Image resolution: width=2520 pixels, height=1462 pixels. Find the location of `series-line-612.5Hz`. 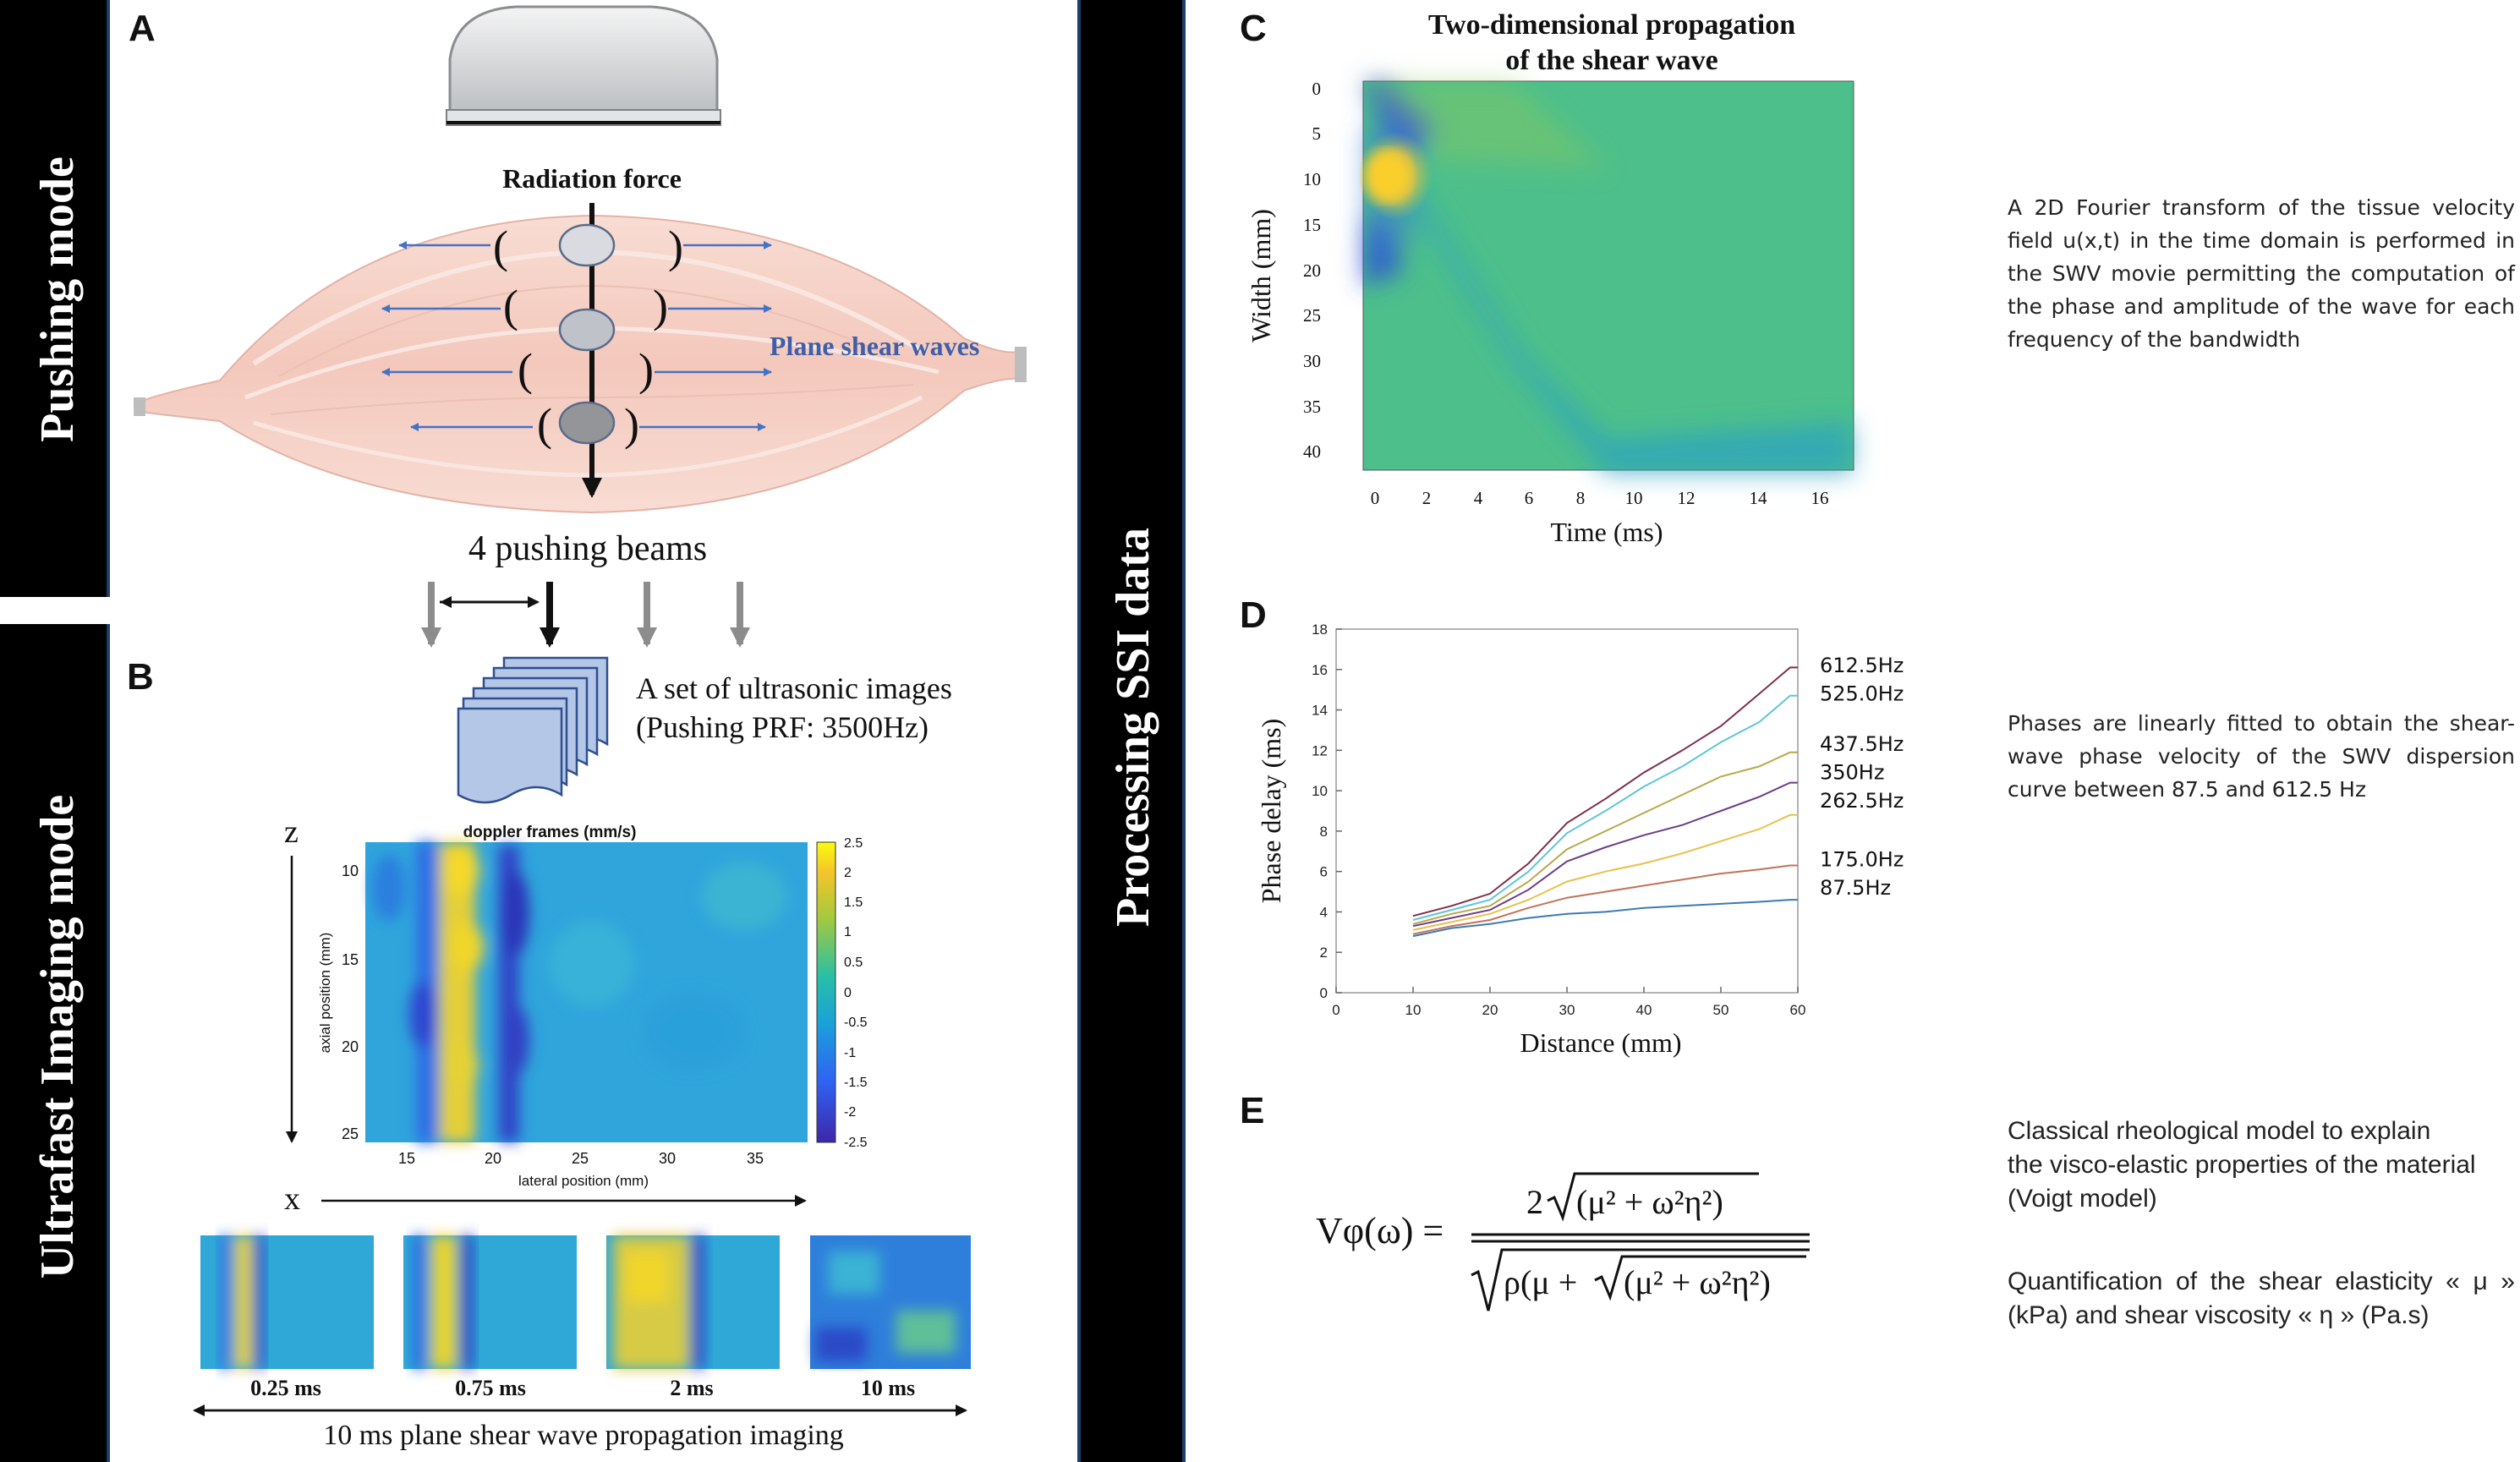

series-line-612.5Hz is located at coordinates (1605, 791).